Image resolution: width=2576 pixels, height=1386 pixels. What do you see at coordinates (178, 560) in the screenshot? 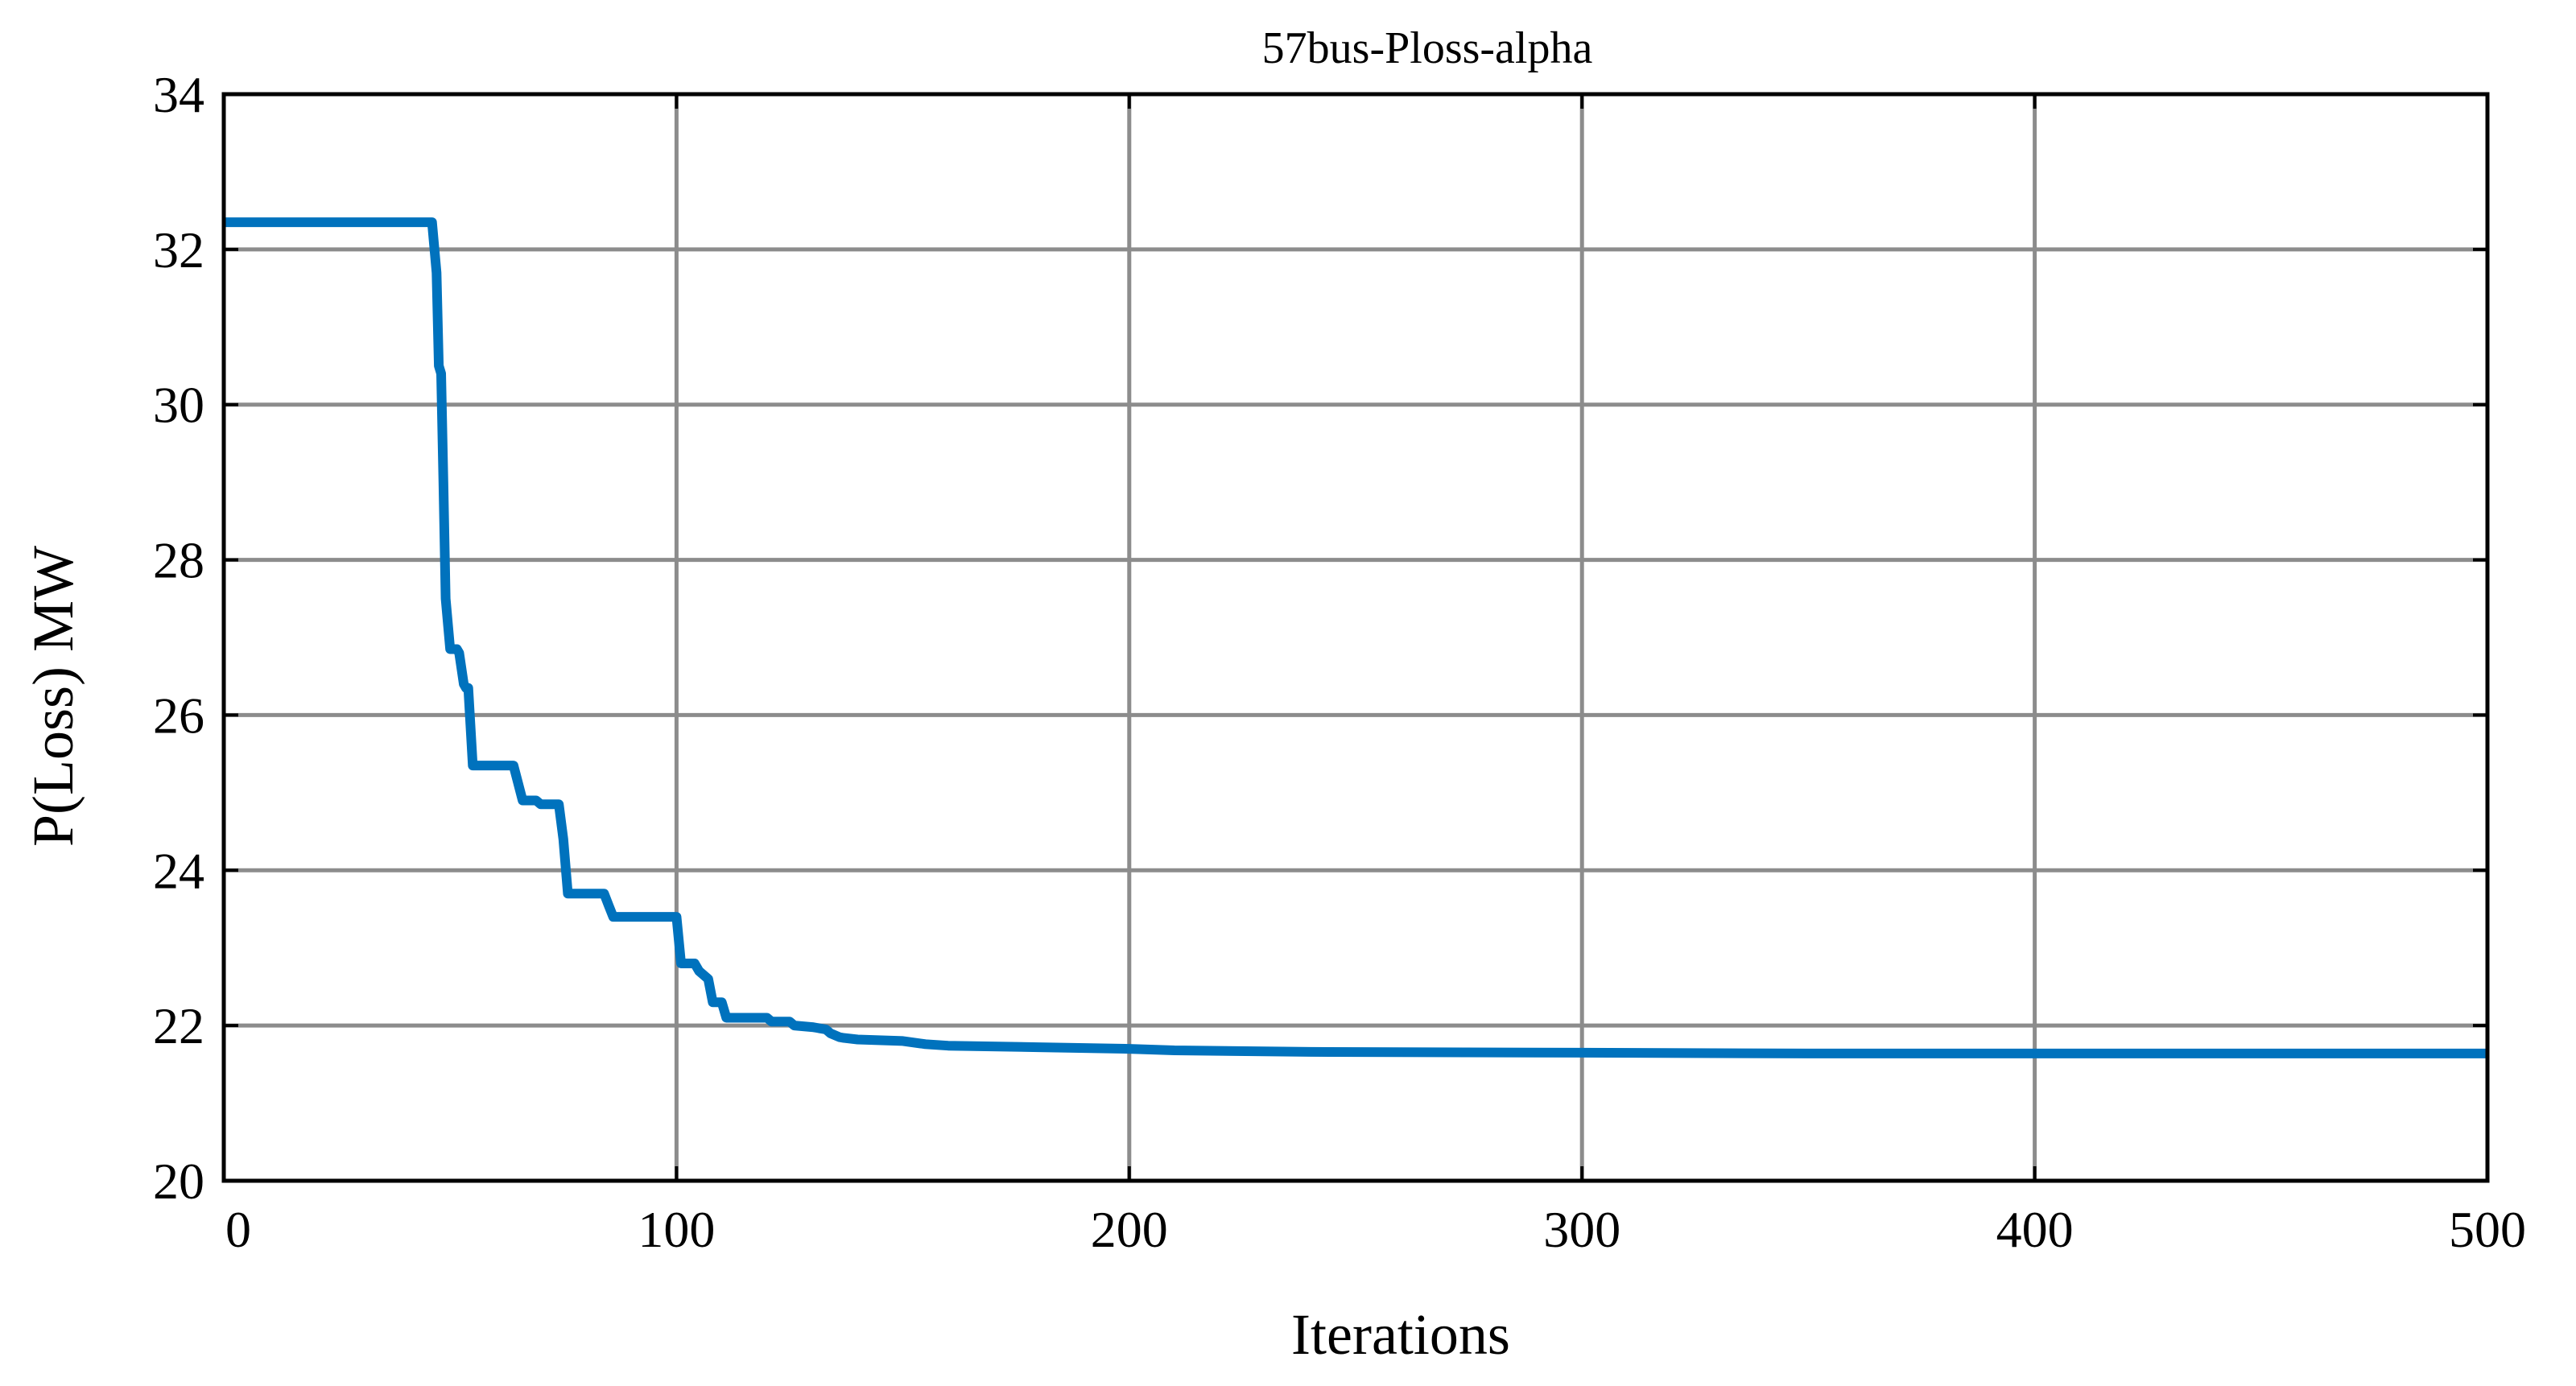
I see `y-tick-label: 28` at bounding box center [178, 560].